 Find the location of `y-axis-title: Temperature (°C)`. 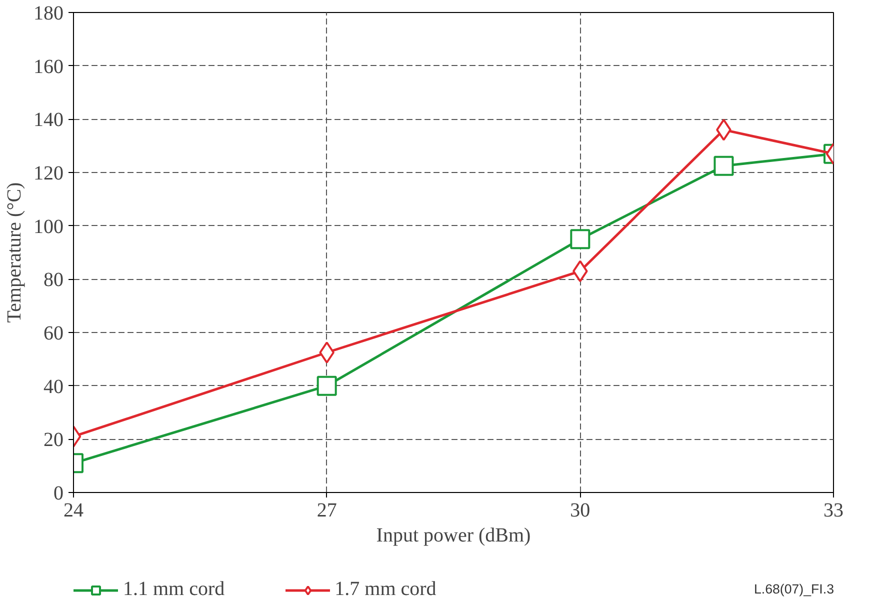

y-axis-title: Temperature (°C) is located at coordinates (15, 252).